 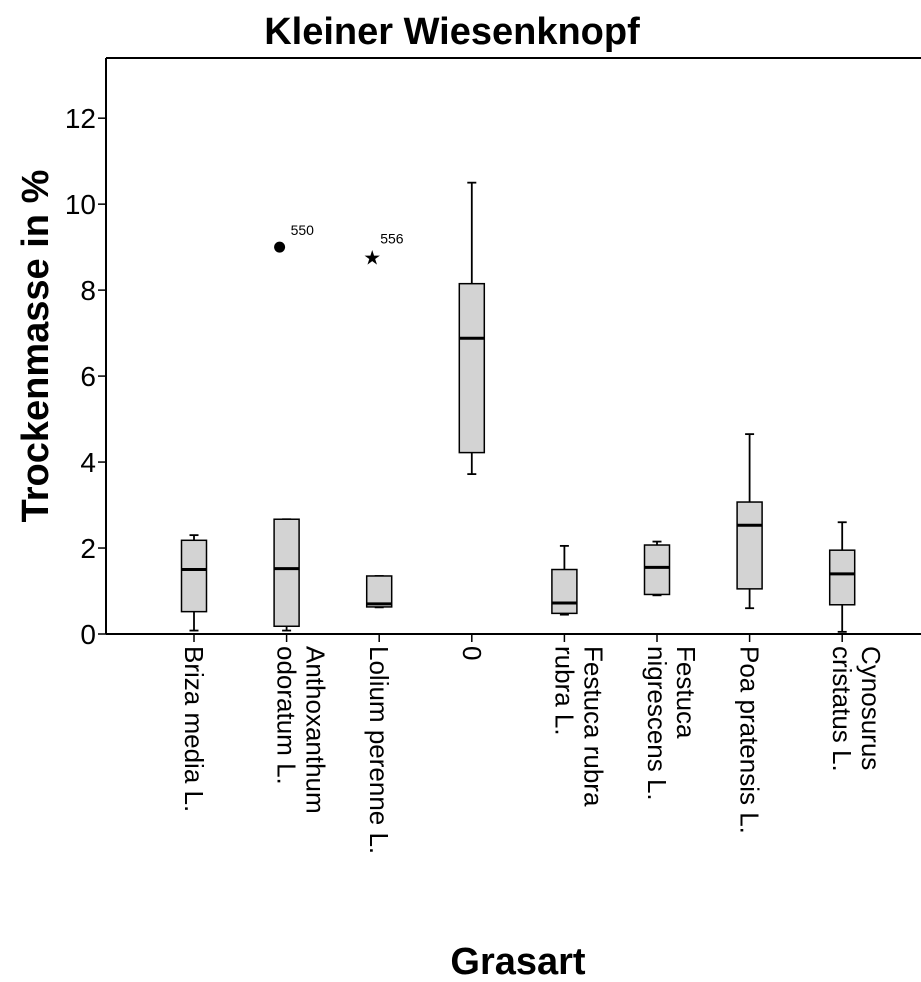 I want to click on x-tick-label: Cynosuruscristatus L., so click(x=856, y=709).